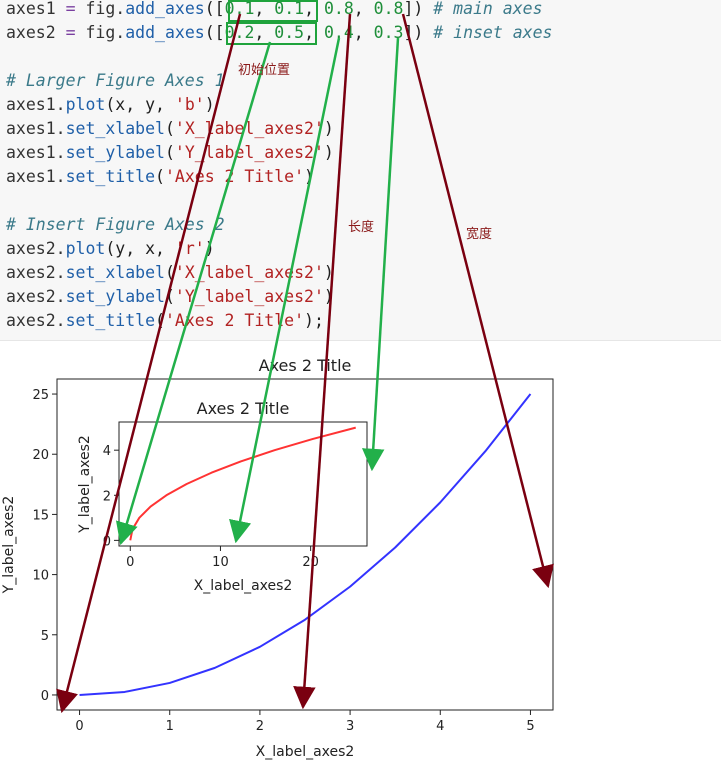  I want to click on code-token: (y, x,, so click(140, 248).